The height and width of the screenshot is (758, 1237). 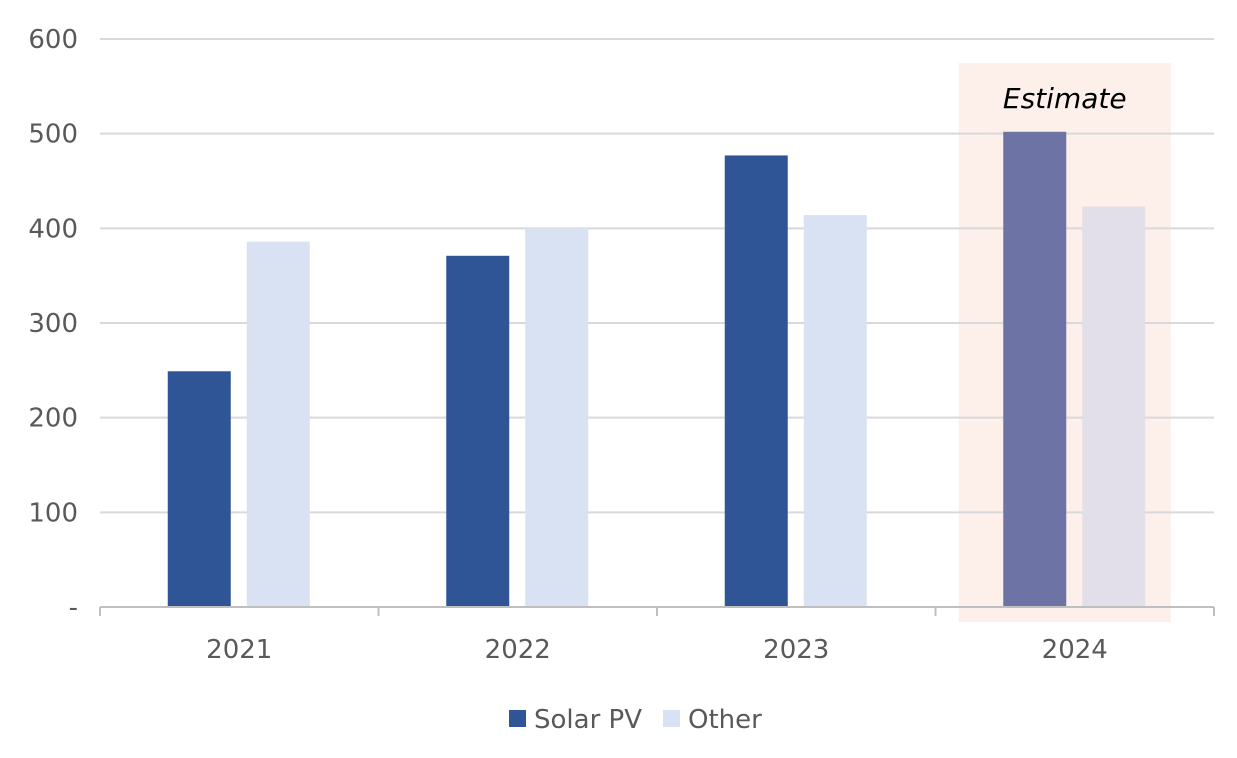 What do you see at coordinates (53, 229) in the screenshot?
I see `y-tick-label: 400` at bounding box center [53, 229].